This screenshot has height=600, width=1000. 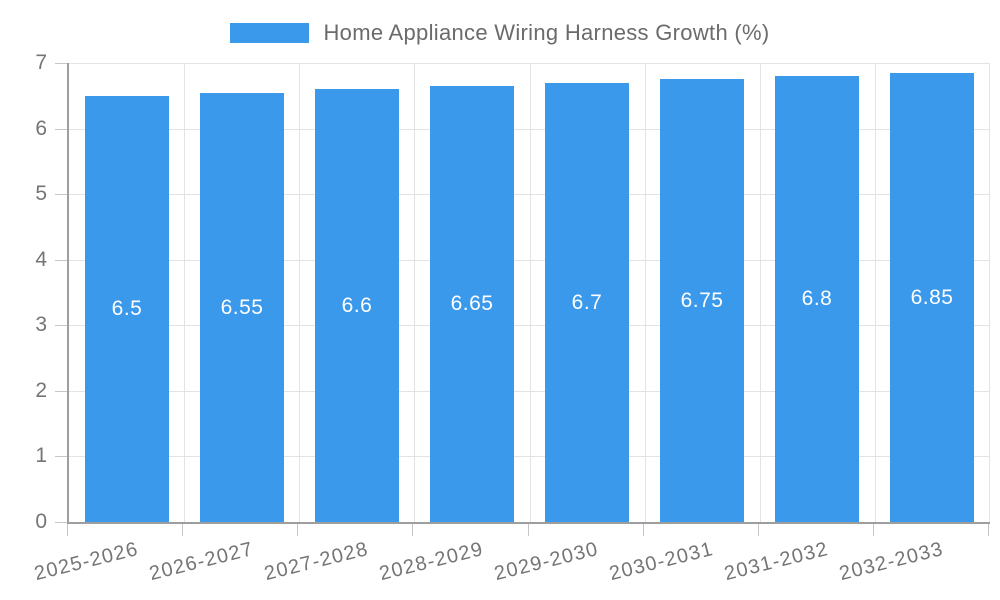 What do you see at coordinates (316, 562) in the screenshot?
I see `x-axis-label: 2027-2028` at bounding box center [316, 562].